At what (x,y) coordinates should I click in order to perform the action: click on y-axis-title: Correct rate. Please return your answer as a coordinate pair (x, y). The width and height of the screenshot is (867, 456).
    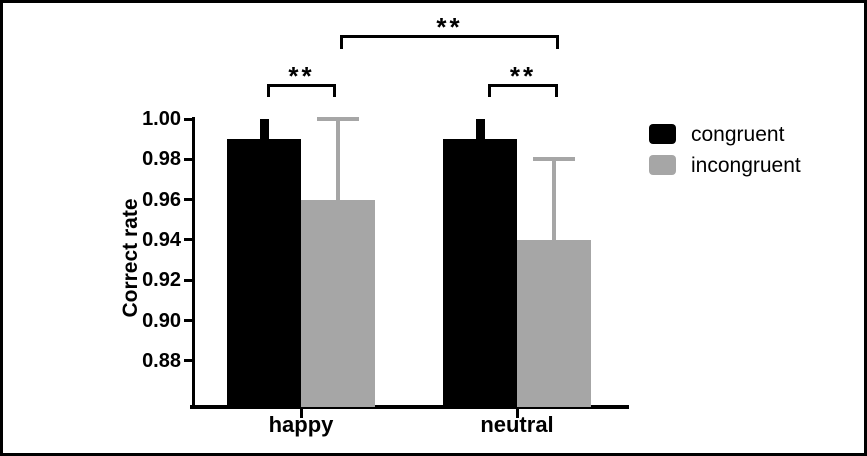
    Looking at the image, I should click on (130, 258).